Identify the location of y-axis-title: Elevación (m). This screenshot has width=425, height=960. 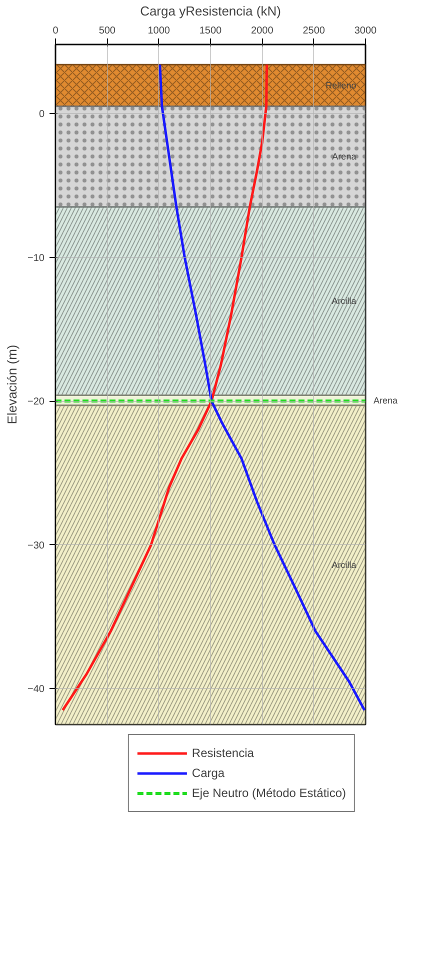
(12, 384).